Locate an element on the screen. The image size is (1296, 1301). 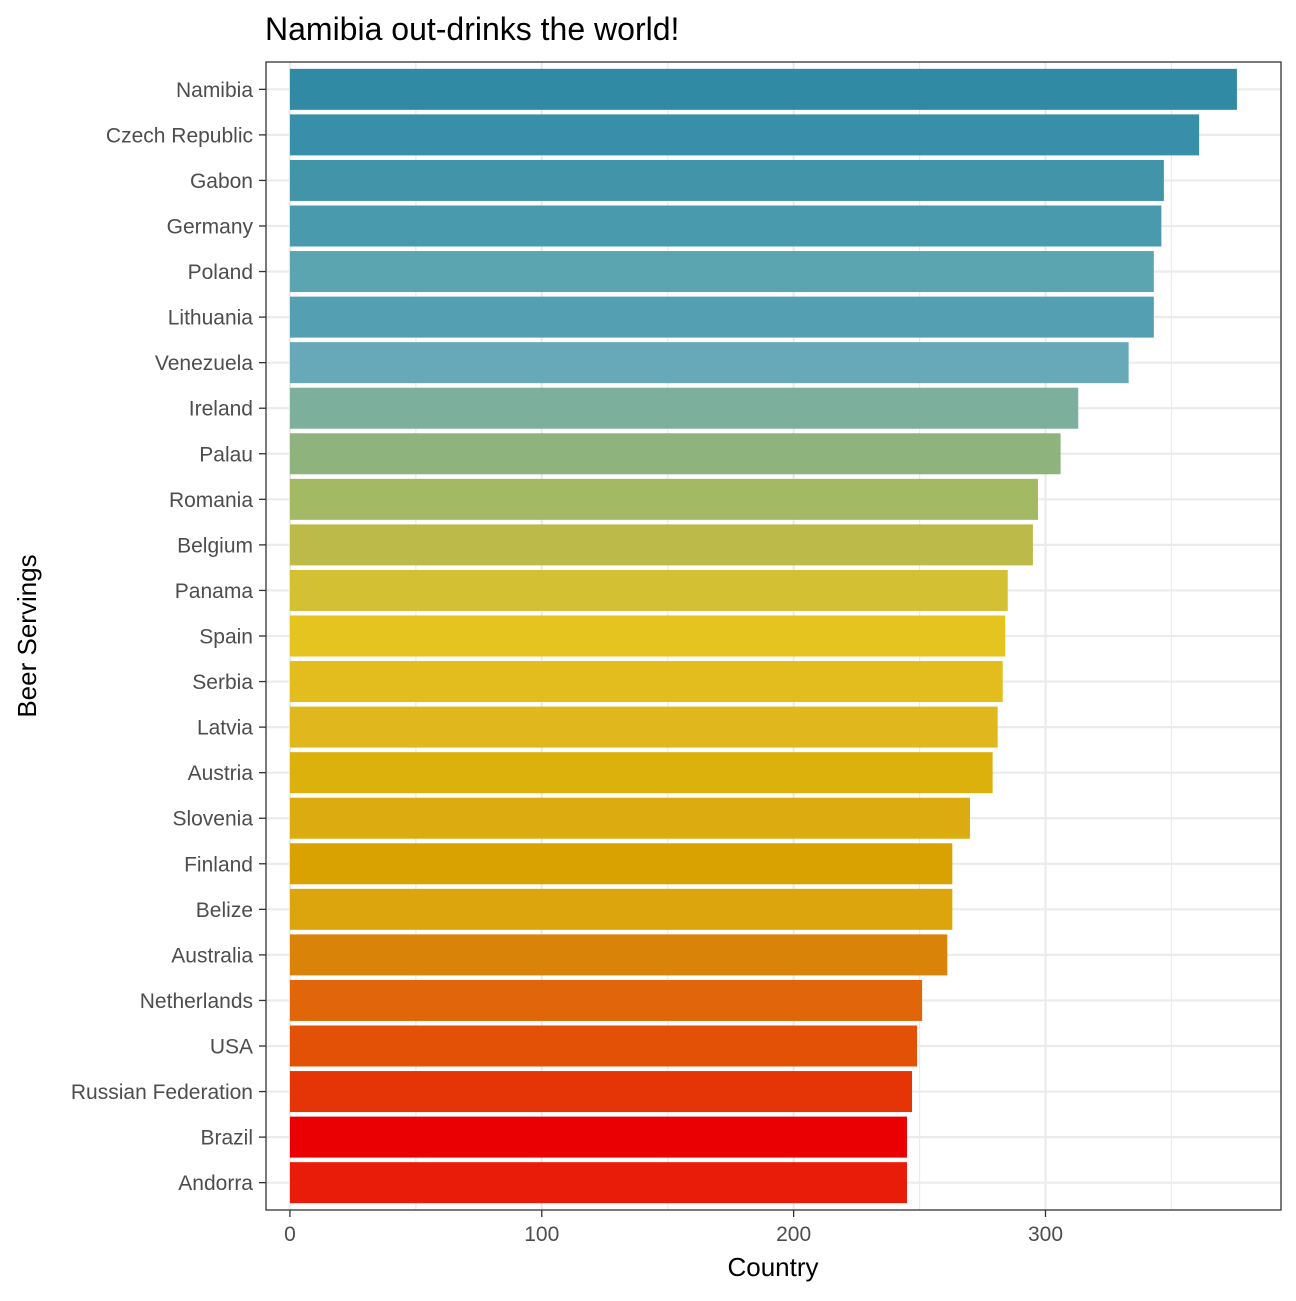
bar-belize is located at coordinates (621, 909).